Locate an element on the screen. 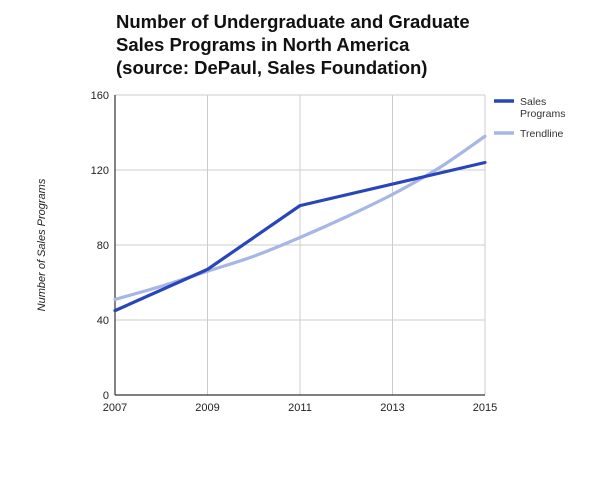 The image size is (600, 488). legend-label: Trendline is located at coordinates (542, 134).